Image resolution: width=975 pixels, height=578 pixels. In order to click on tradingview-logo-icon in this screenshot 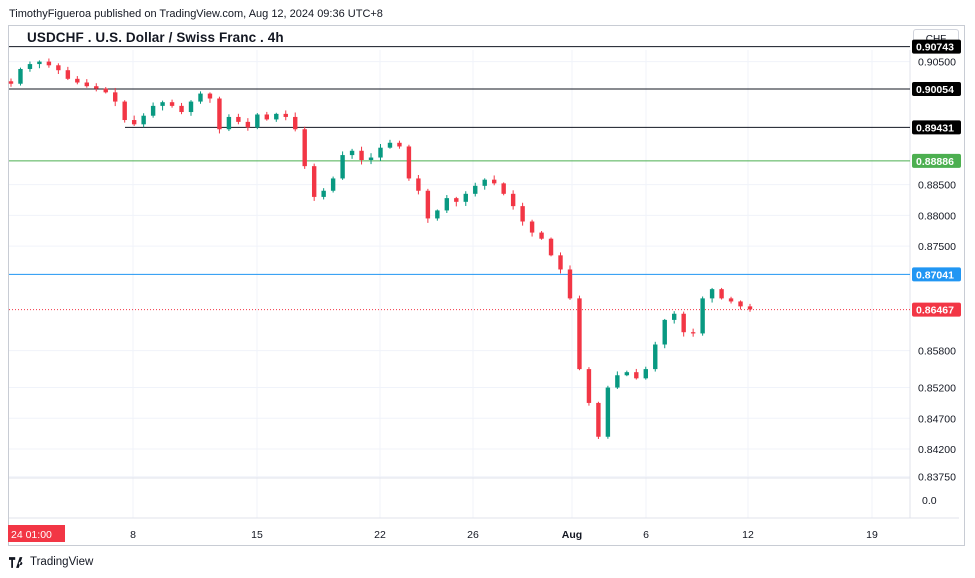, I will do `click(16, 562)`.